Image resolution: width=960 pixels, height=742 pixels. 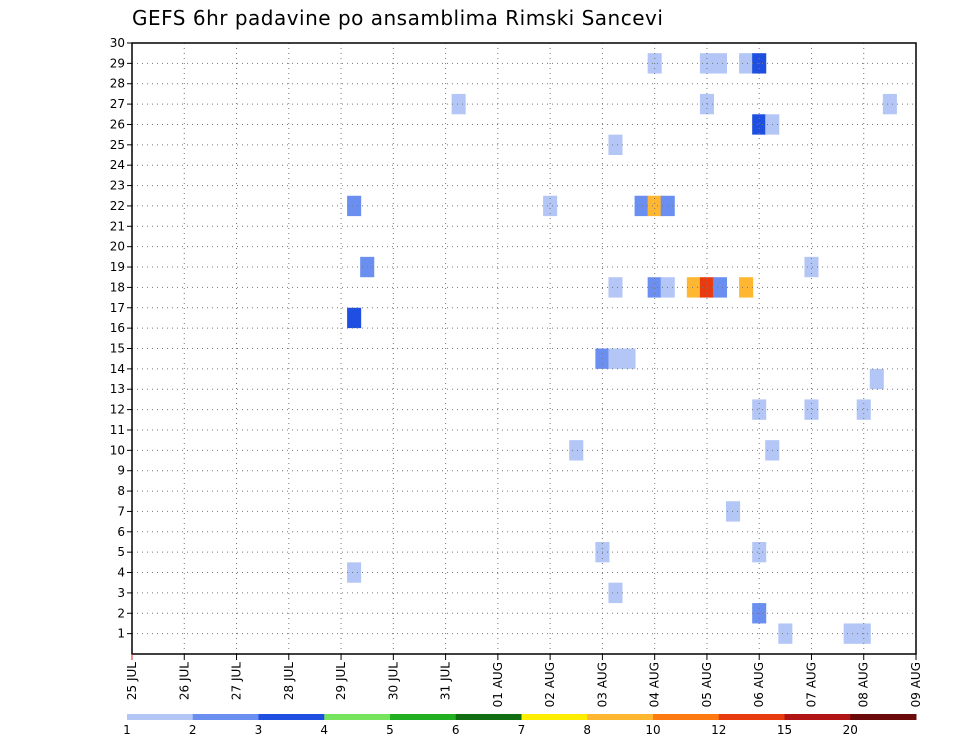 What do you see at coordinates (117, 369) in the screenshot?
I see `y-tick-label: 14` at bounding box center [117, 369].